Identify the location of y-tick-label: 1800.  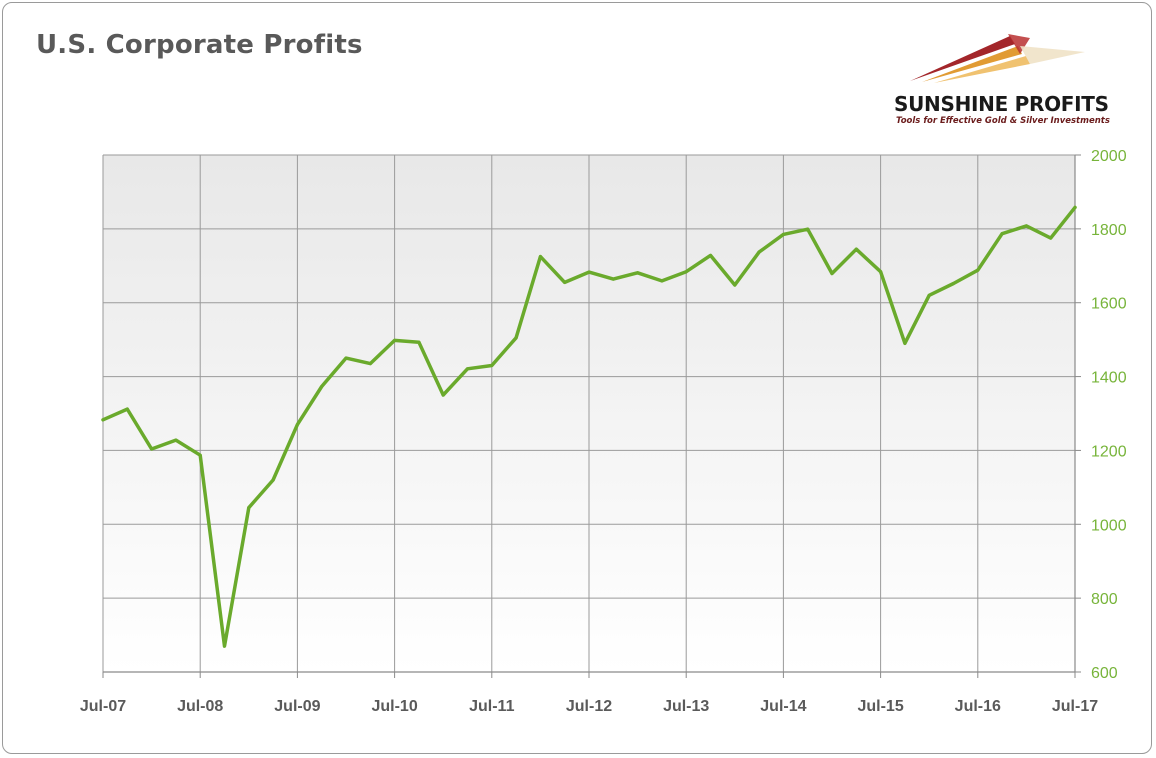
(1109, 230).